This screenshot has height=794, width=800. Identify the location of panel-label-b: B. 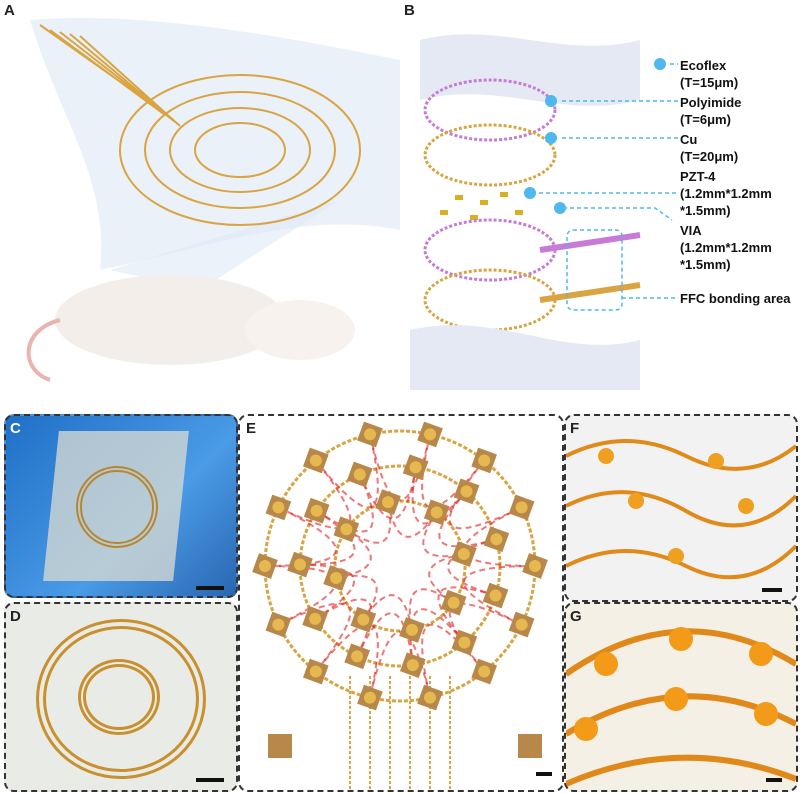
(409, 10).